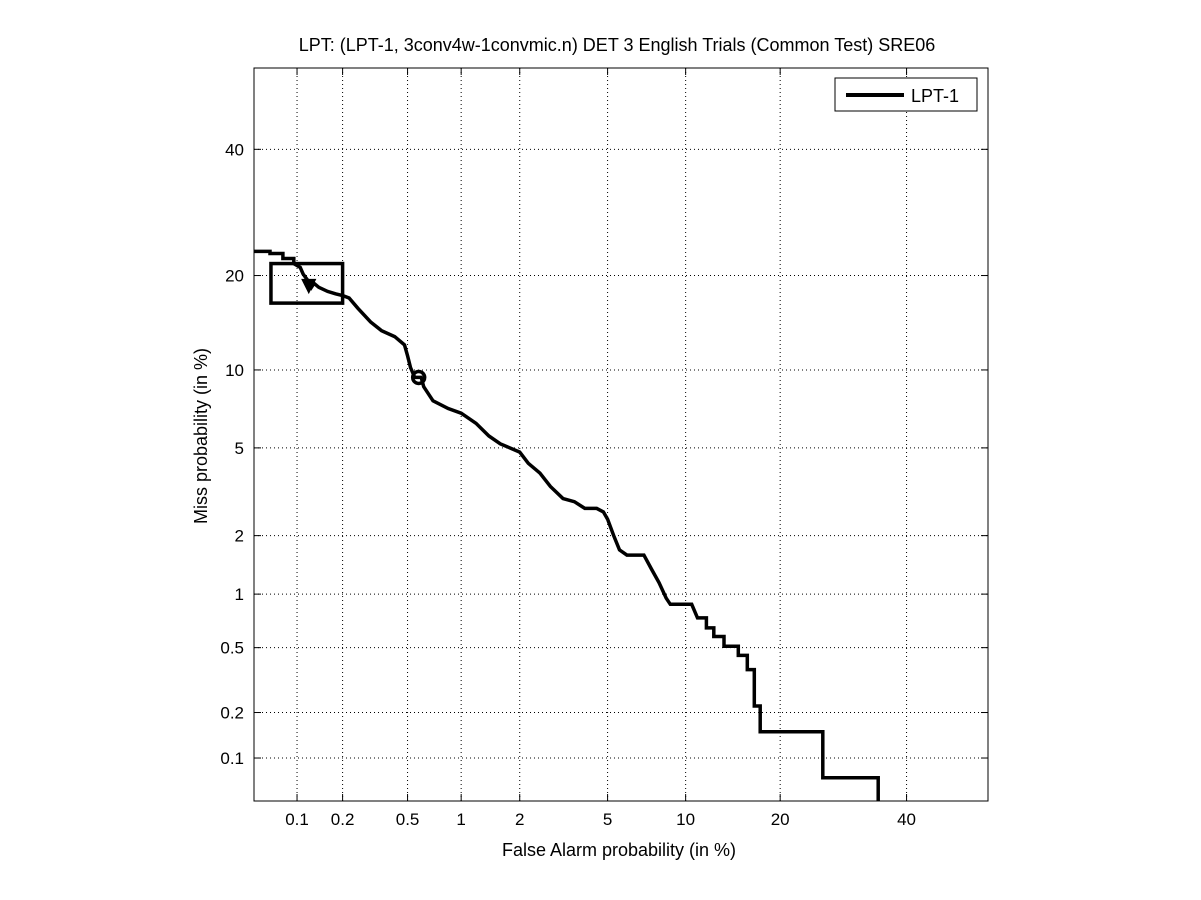 The width and height of the screenshot is (1201, 900). I want to click on legend-label-lpt-1: LPT-1, so click(935, 96).